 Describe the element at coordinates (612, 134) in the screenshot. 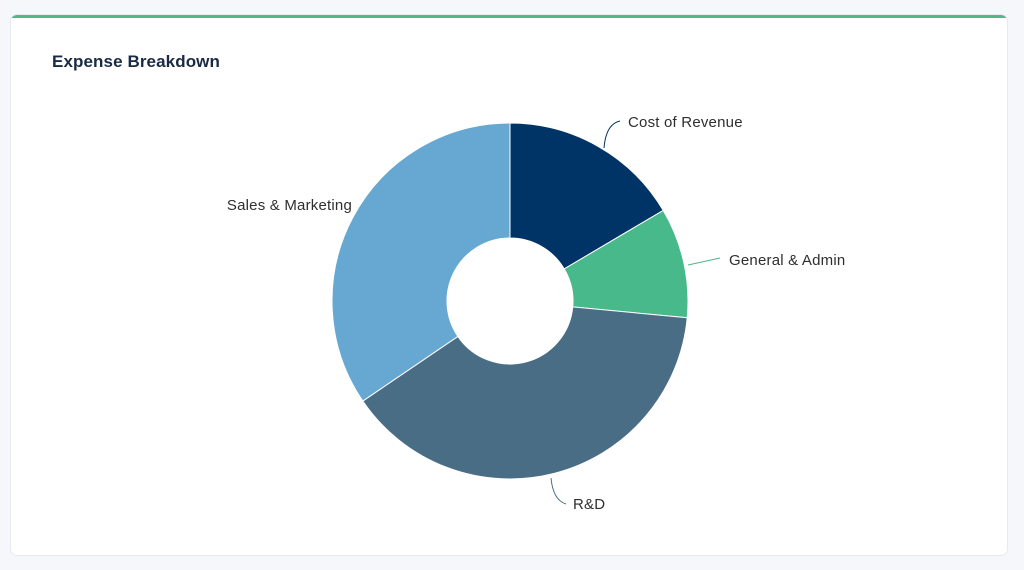

I see `leader-line-cost-of-revenue` at that location.